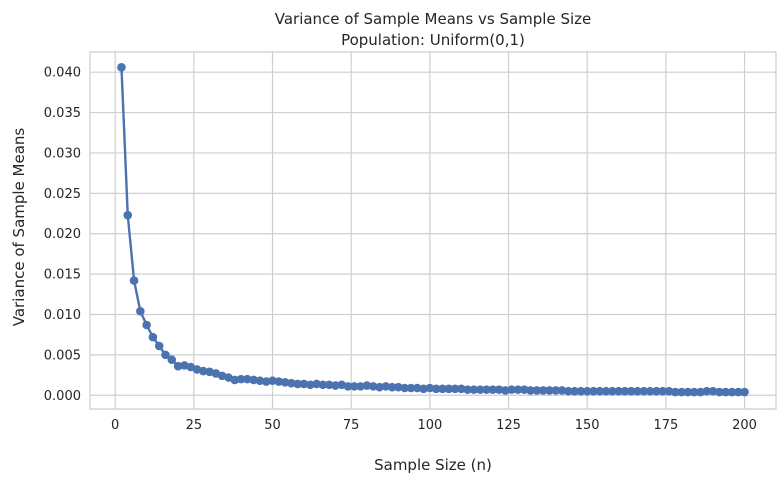 Image resolution: width=784 pixels, height=484 pixels. Describe the element at coordinates (433, 465) in the screenshot. I see `x-axis-label: Sample Size (n)` at that location.